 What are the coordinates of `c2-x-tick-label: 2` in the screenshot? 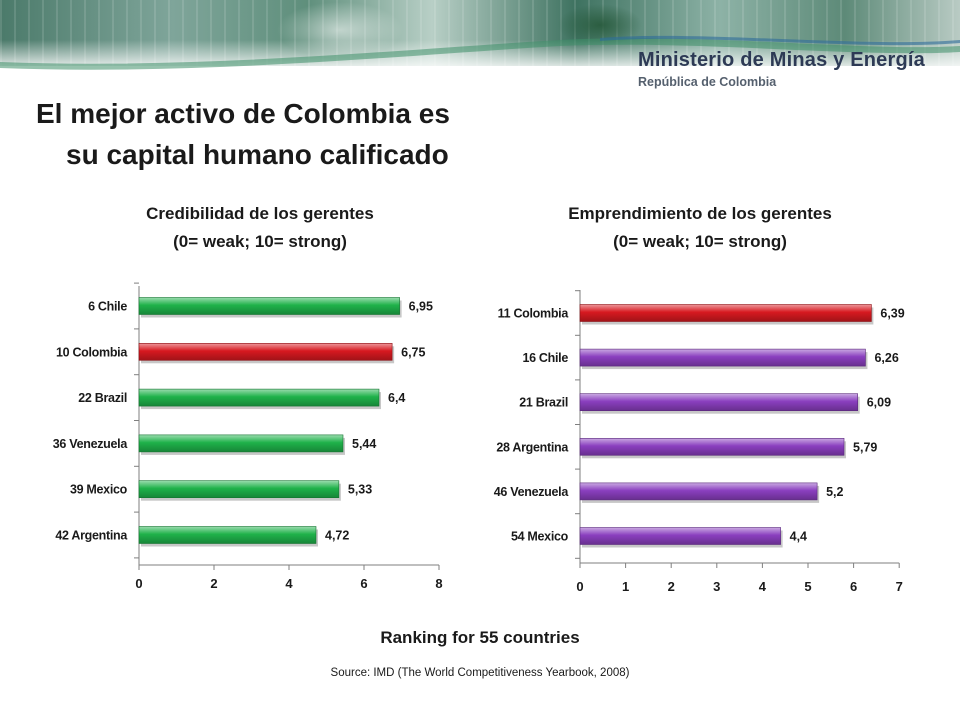 It's located at (671, 586).